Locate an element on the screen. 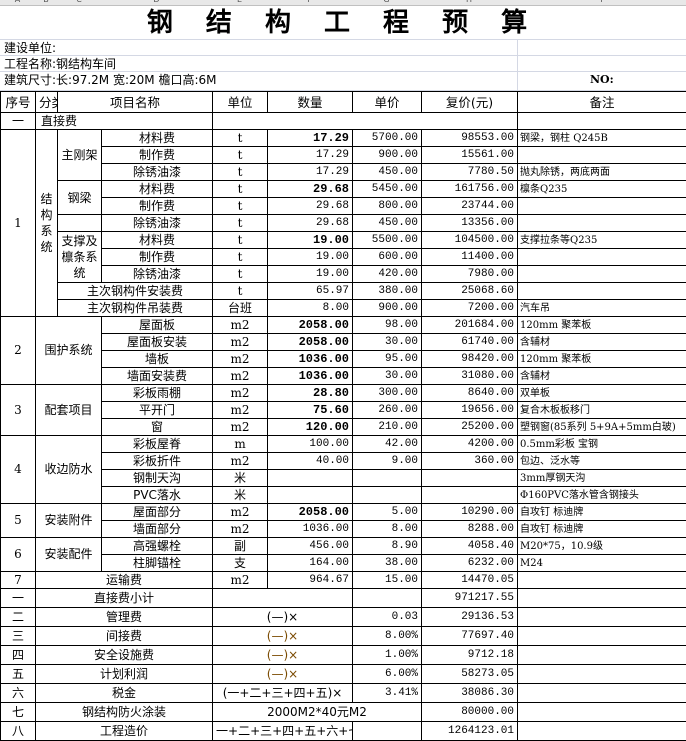  table-row: 四安全设施费(—)×1.00%9712.18 is located at coordinates (343, 655).